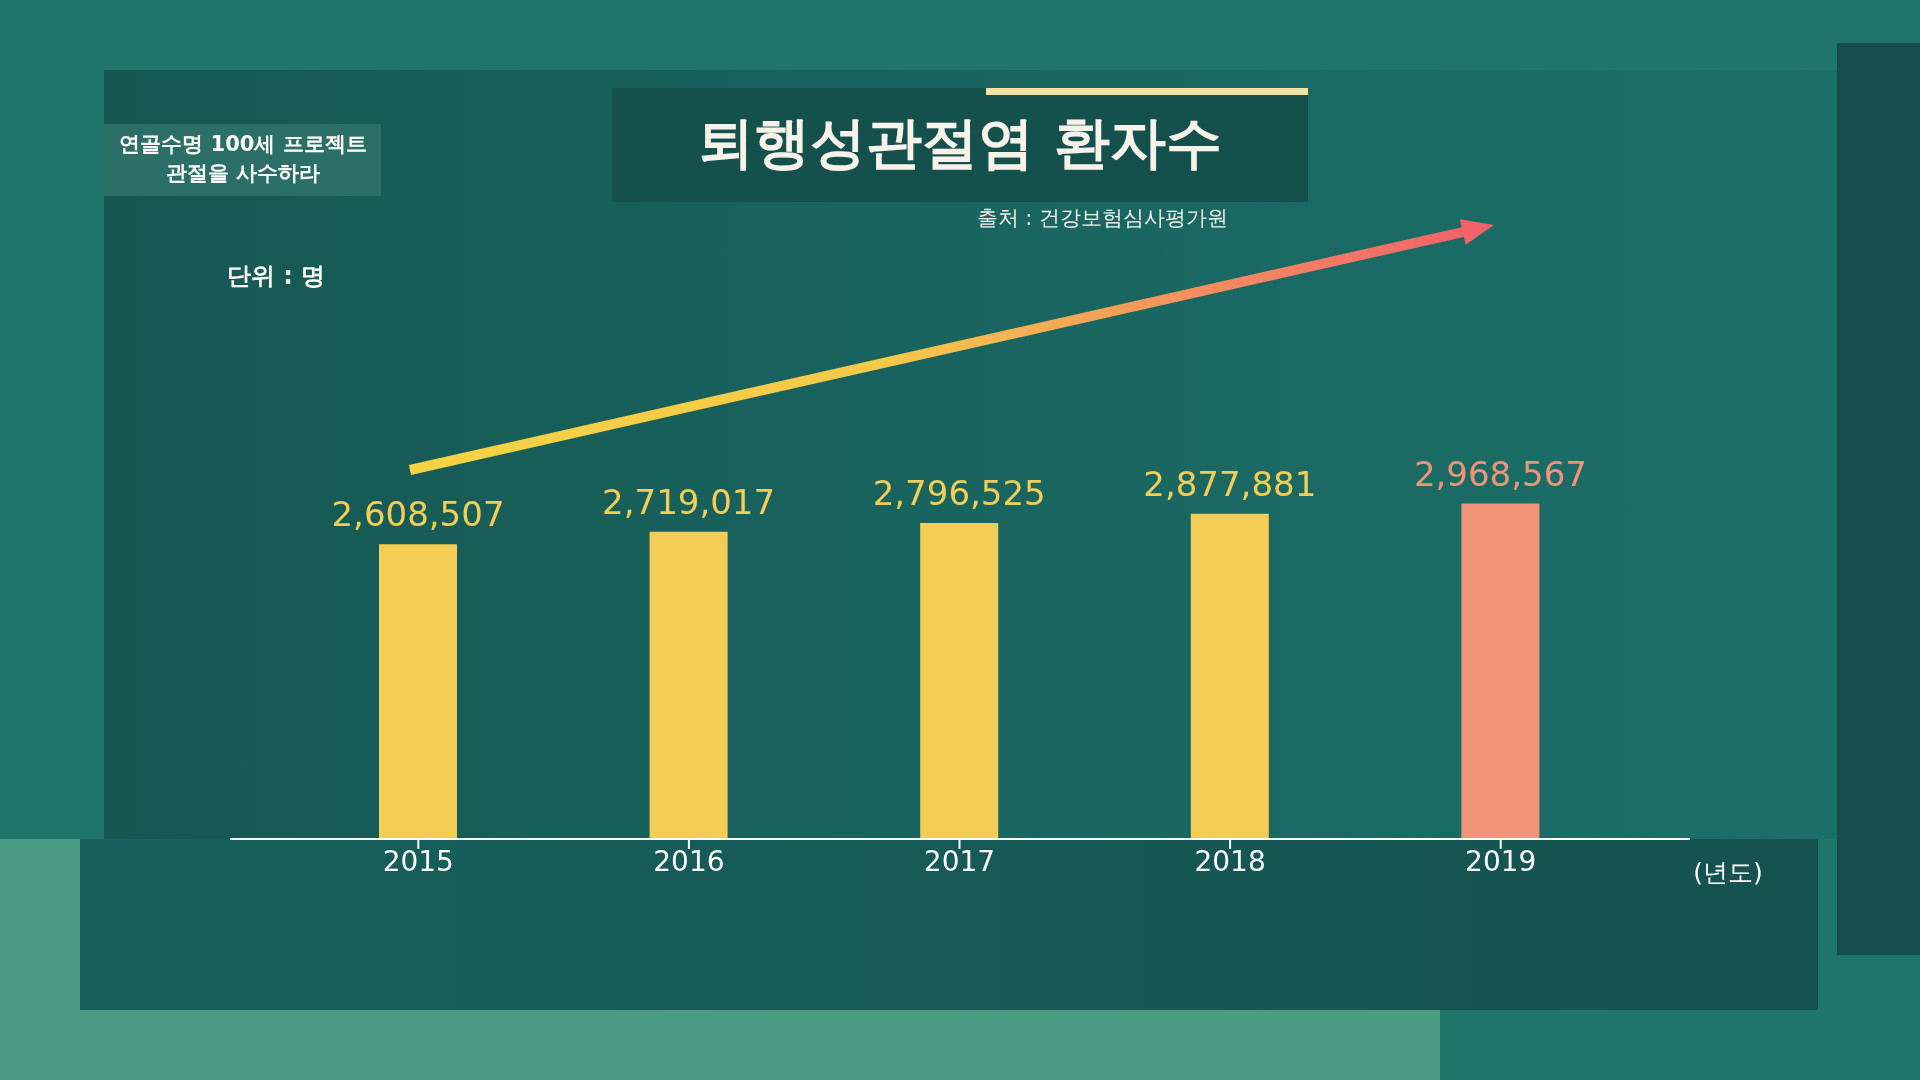  Describe the element at coordinates (243, 158) in the screenshot. I see `text: 연골수명 100세 프로젝트 관절을 사수하라` at that location.